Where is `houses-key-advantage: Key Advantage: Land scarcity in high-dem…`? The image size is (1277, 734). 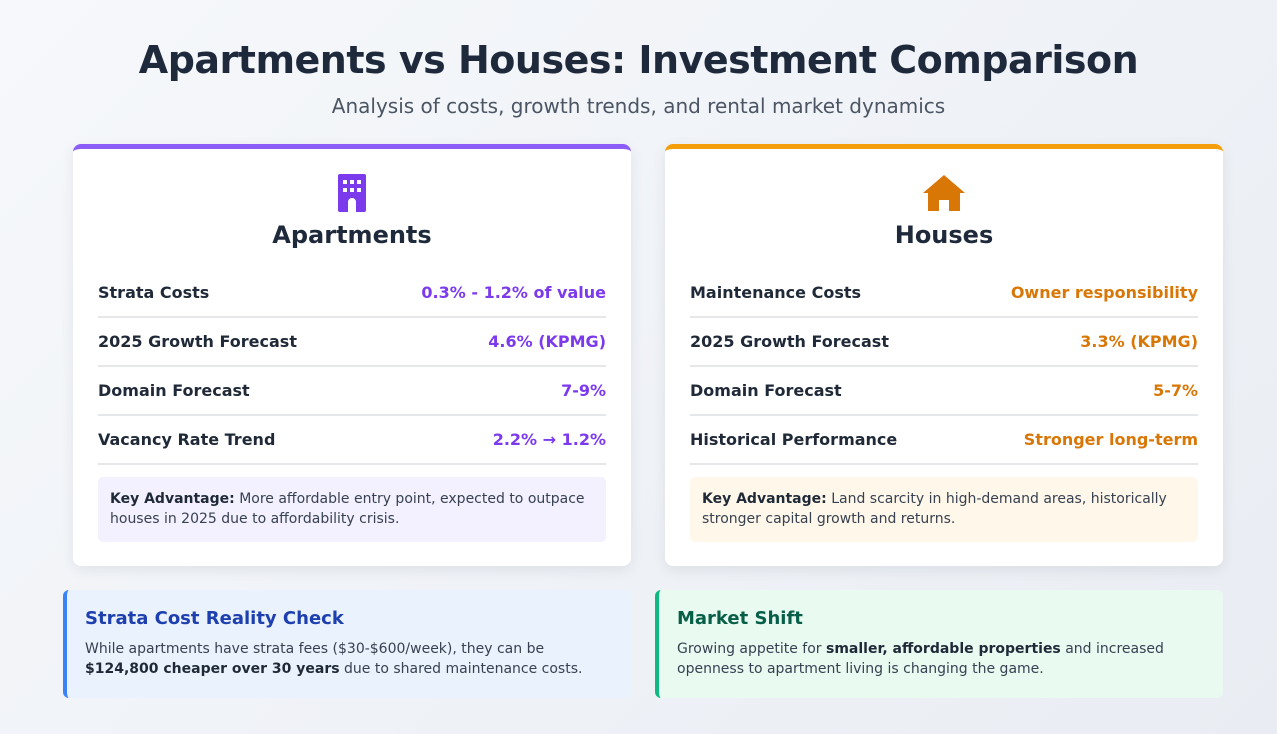
houses-key-advantage: Key Advantage: Land scarcity in high-dem… is located at coordinates (944, 509).